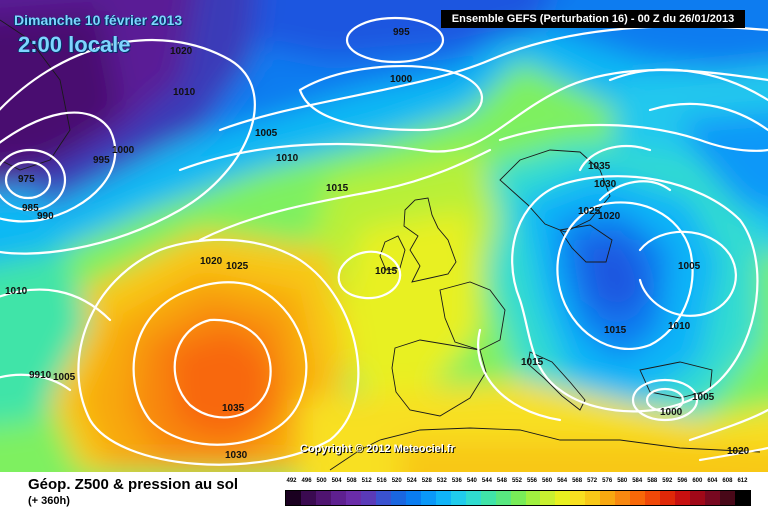 This screenshot has height=512, width=768. I want to click on color-legend, so click(518, 498).